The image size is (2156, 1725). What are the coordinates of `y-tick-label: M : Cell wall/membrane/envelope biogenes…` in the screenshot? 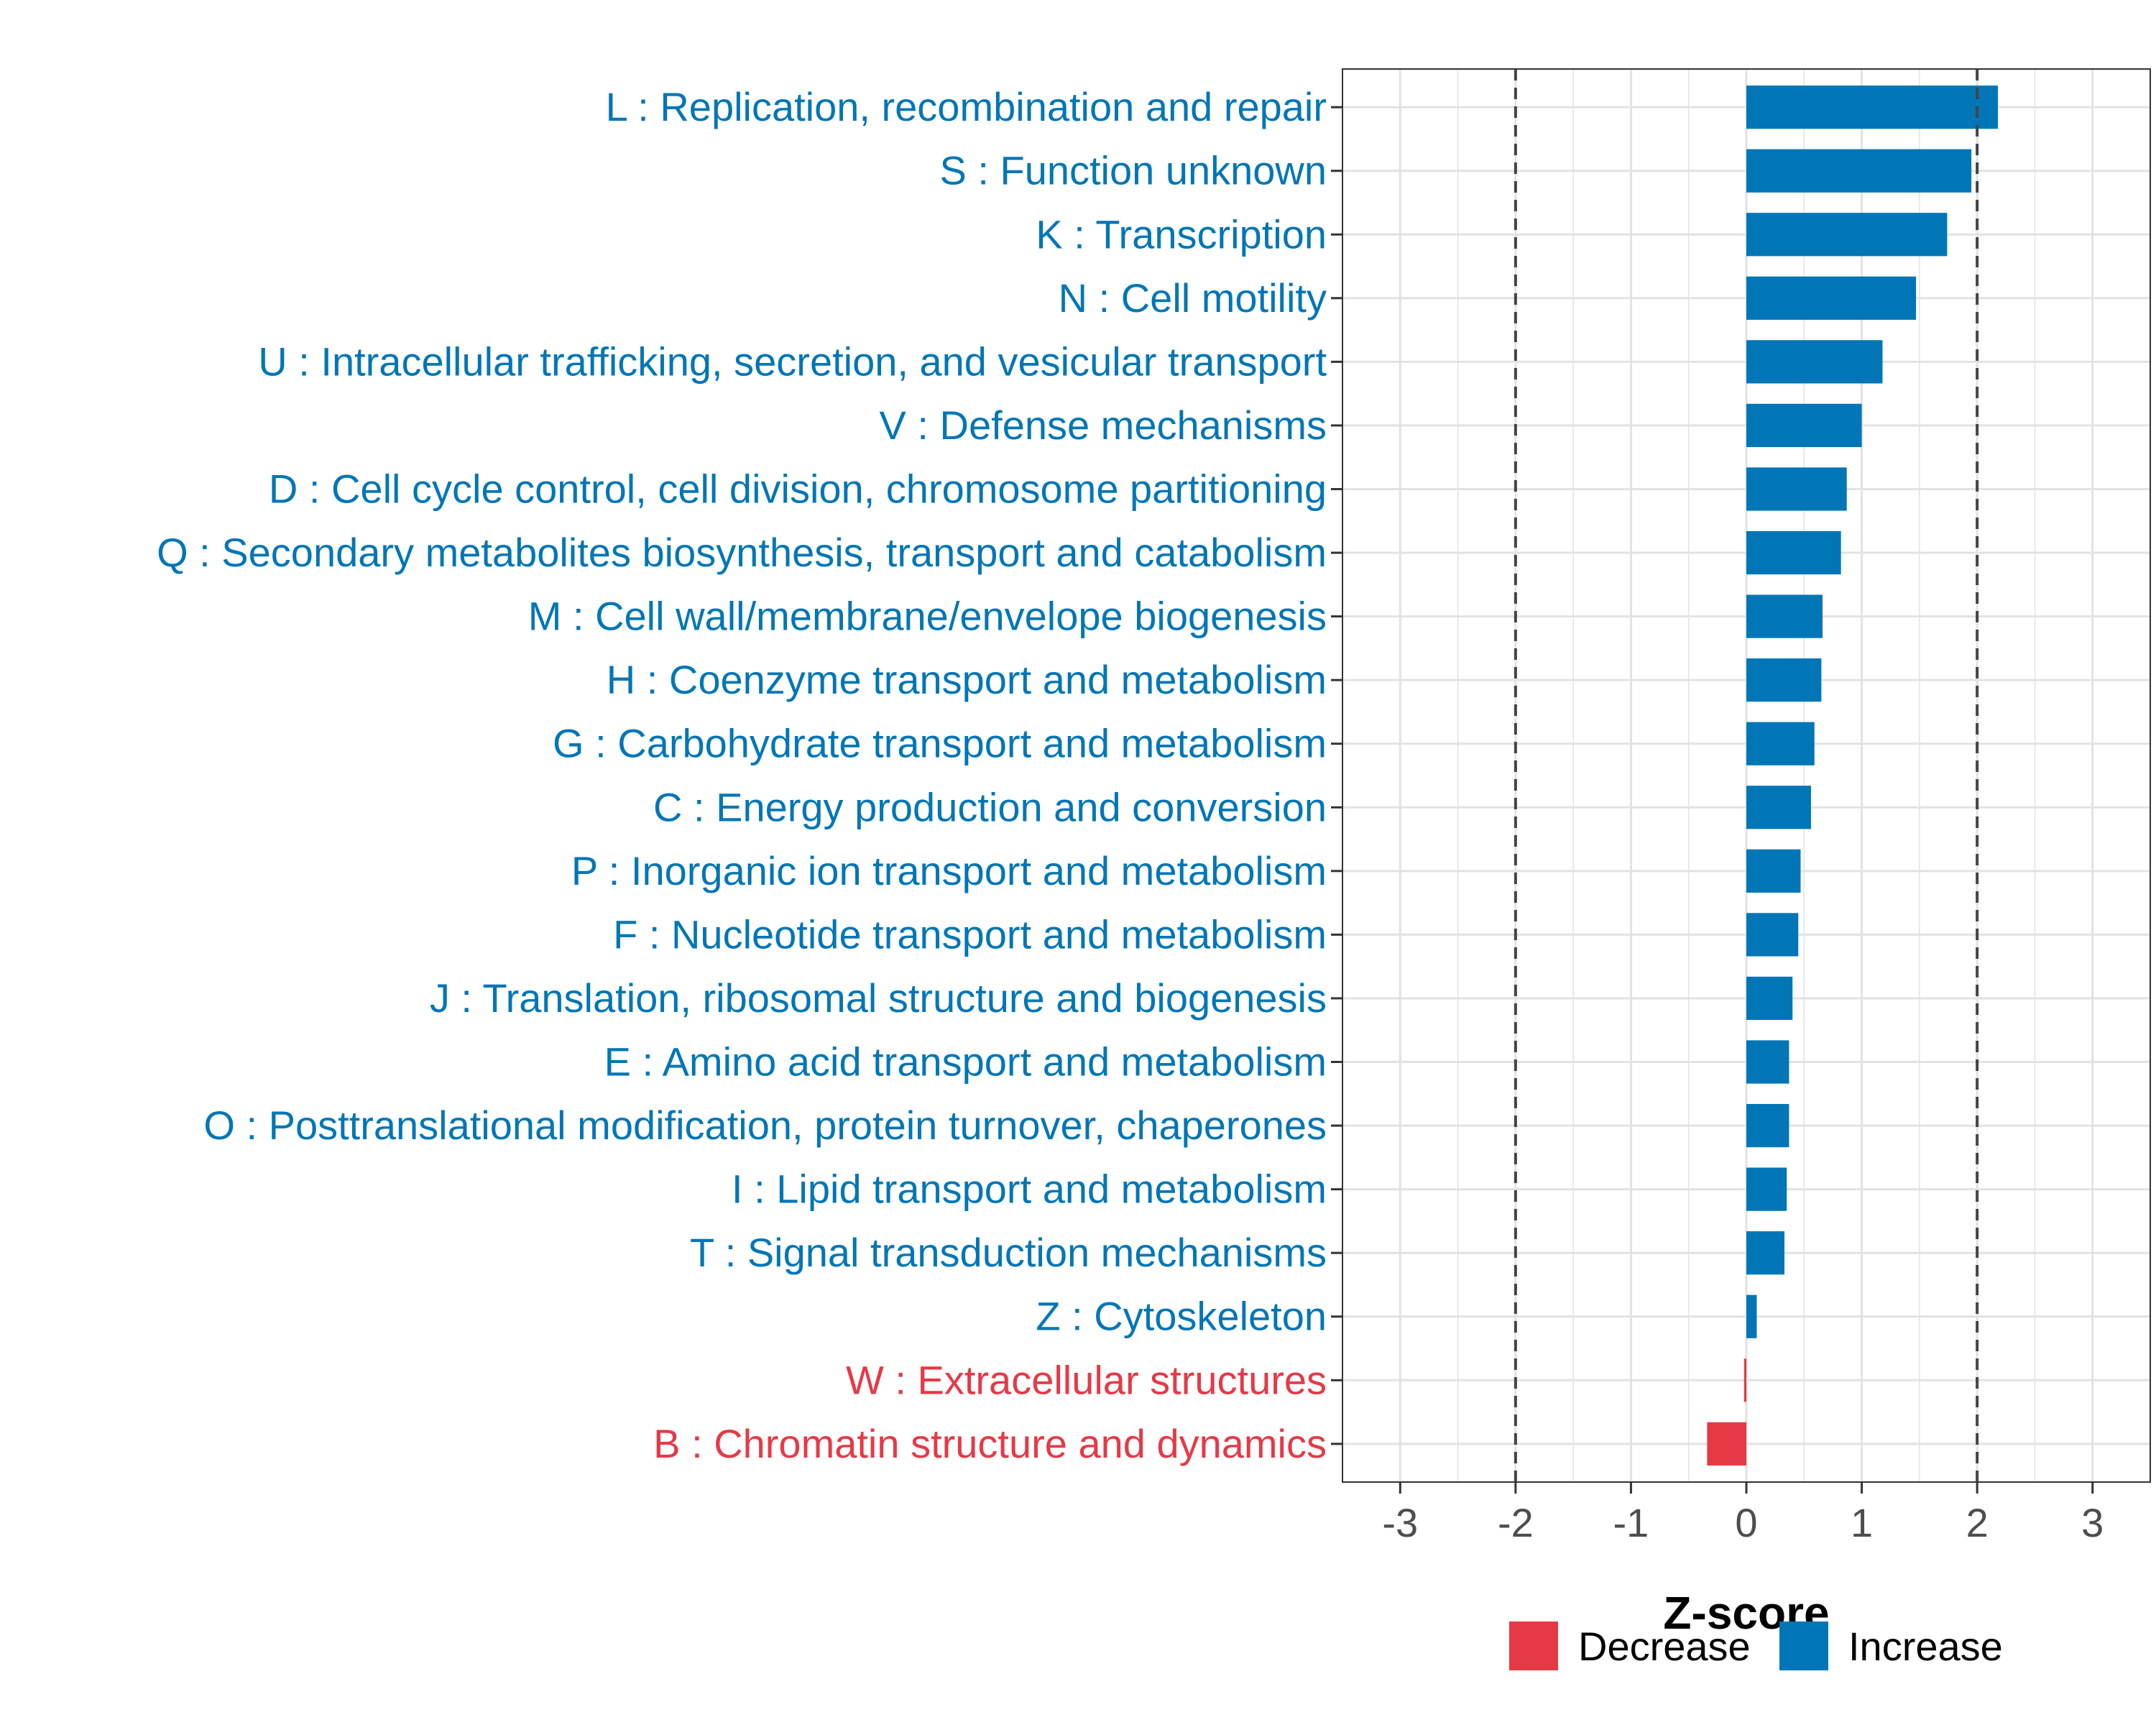 It's located at (927, 616).